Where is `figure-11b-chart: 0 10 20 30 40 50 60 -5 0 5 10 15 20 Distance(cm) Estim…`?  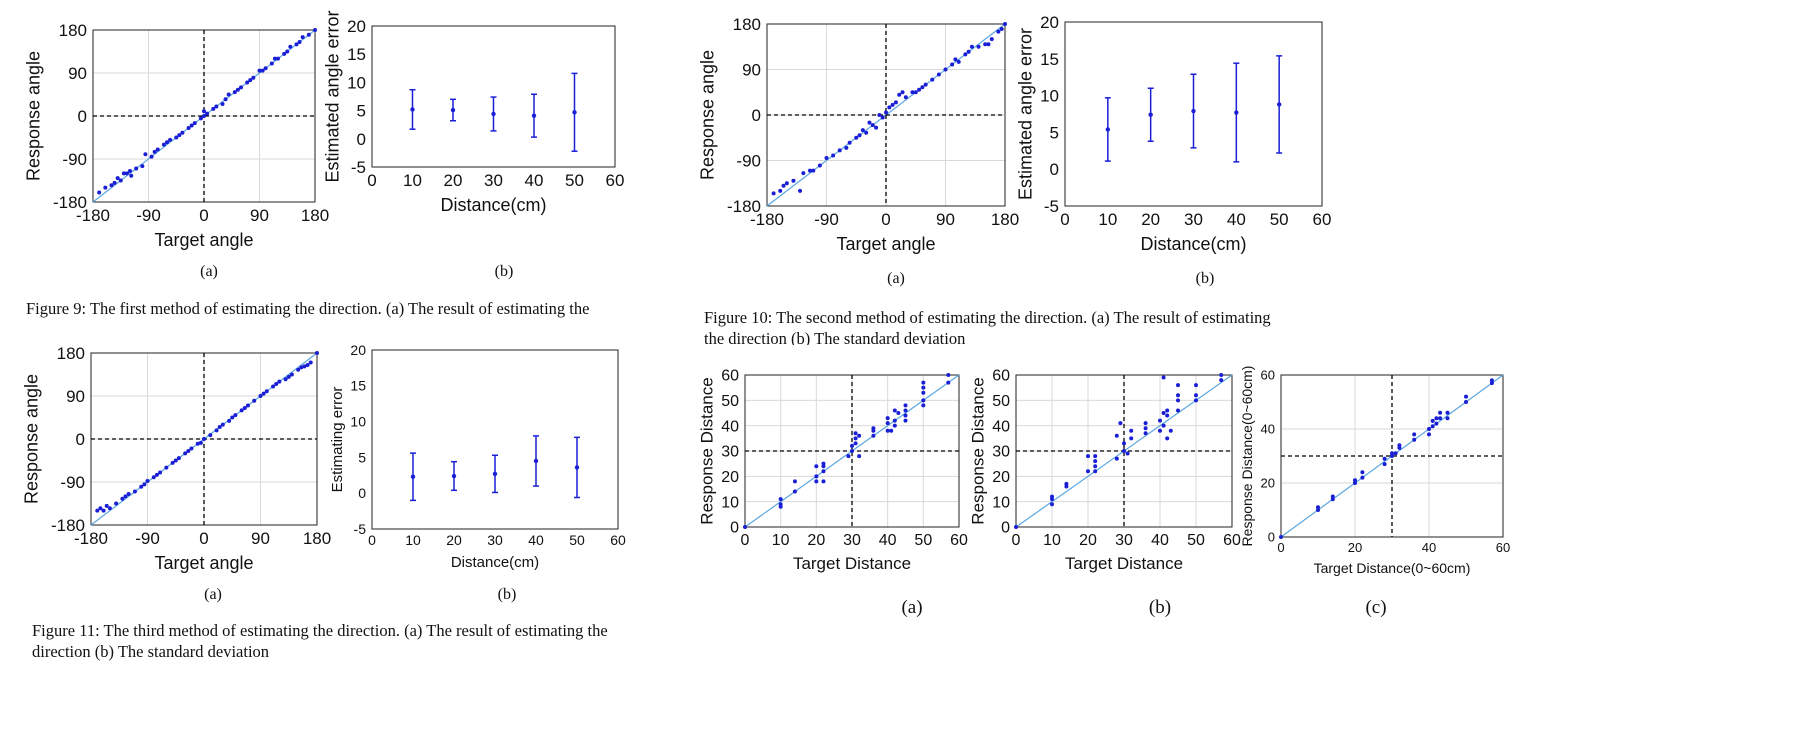
figure-11b-chart: 0 10 20 30 40 50 60 -5 0 5 10 15 20 Distance(cm) Estim… is located at coordinates (477, 456).